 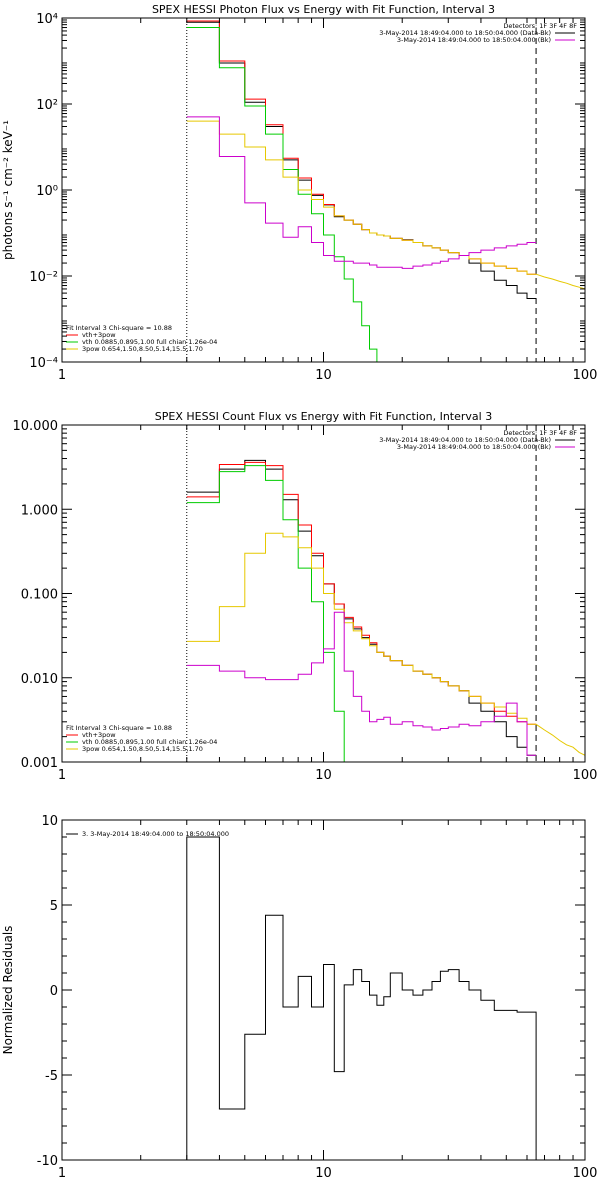 I want to click on y-tick-label: 10⁰, so click(x=47, y=191).